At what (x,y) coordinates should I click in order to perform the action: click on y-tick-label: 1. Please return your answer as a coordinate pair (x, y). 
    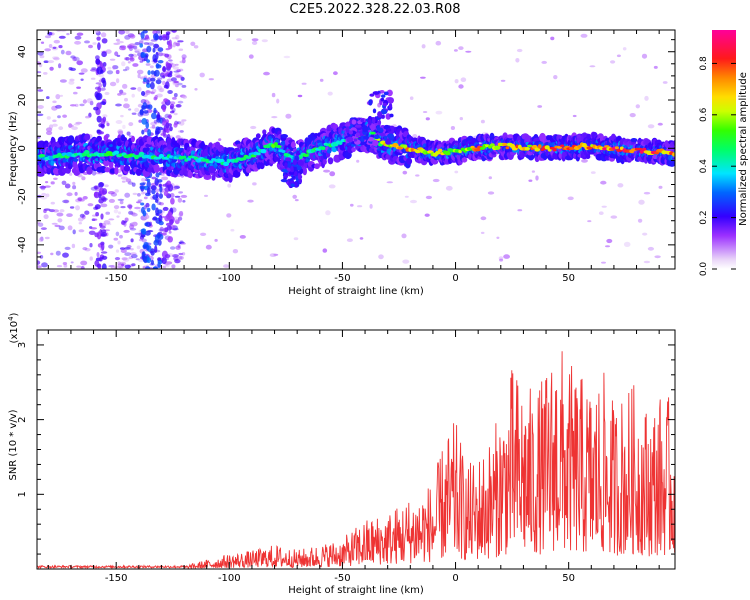
    Looking at the image, I should click on (22, 494).